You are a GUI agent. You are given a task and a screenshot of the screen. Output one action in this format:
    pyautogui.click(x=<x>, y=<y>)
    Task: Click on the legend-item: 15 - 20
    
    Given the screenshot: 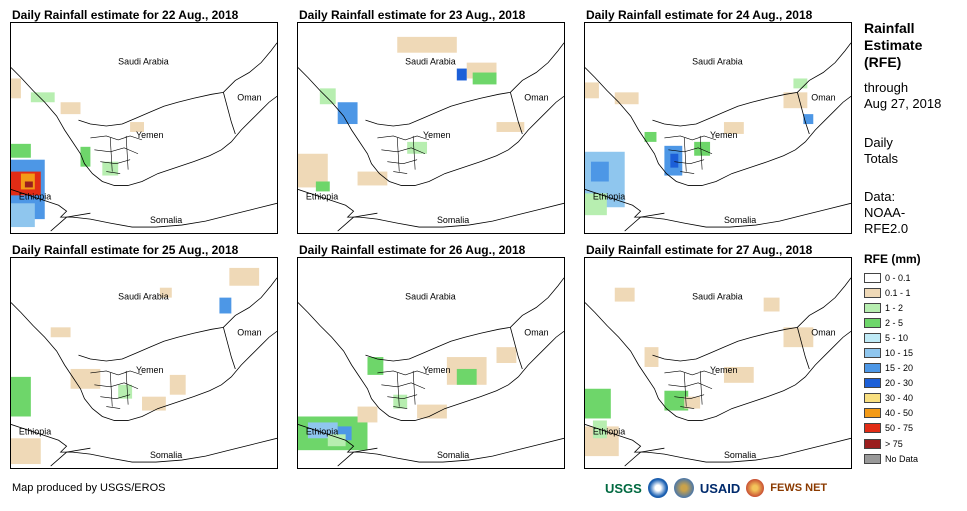 What is the action you would take?
    pyautogui.click(x=891, y=368)
    